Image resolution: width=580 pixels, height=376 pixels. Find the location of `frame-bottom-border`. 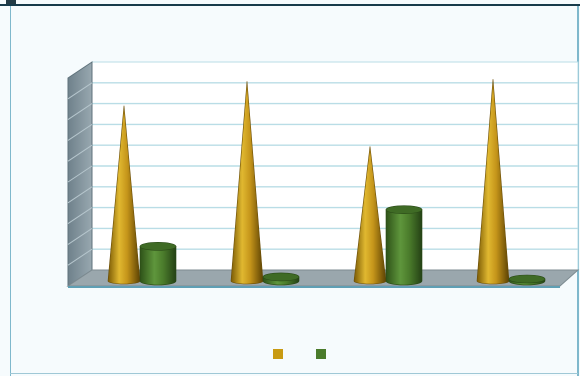

frame-bottom-border is located at coordinates (294, 373).